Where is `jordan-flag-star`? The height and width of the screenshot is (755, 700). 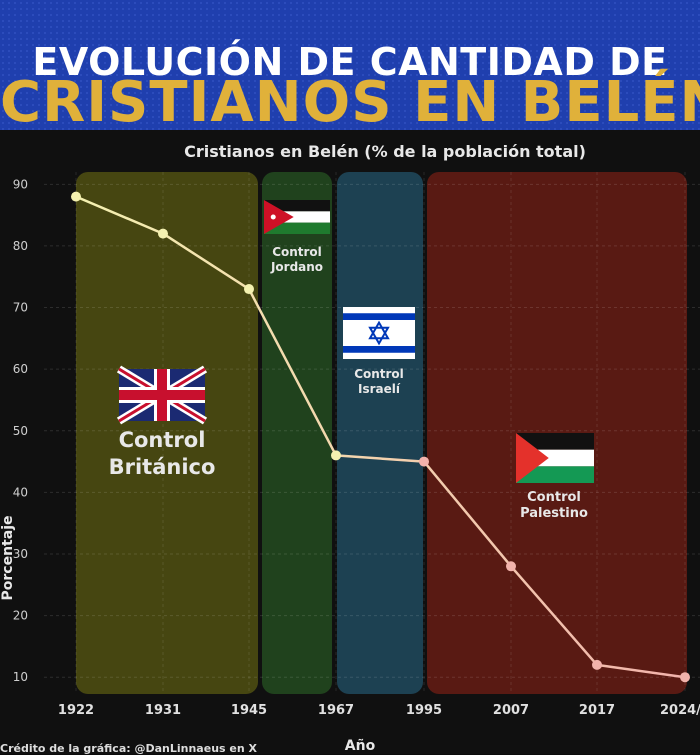
jordan-flag-star is located at coordinates (273, 217).